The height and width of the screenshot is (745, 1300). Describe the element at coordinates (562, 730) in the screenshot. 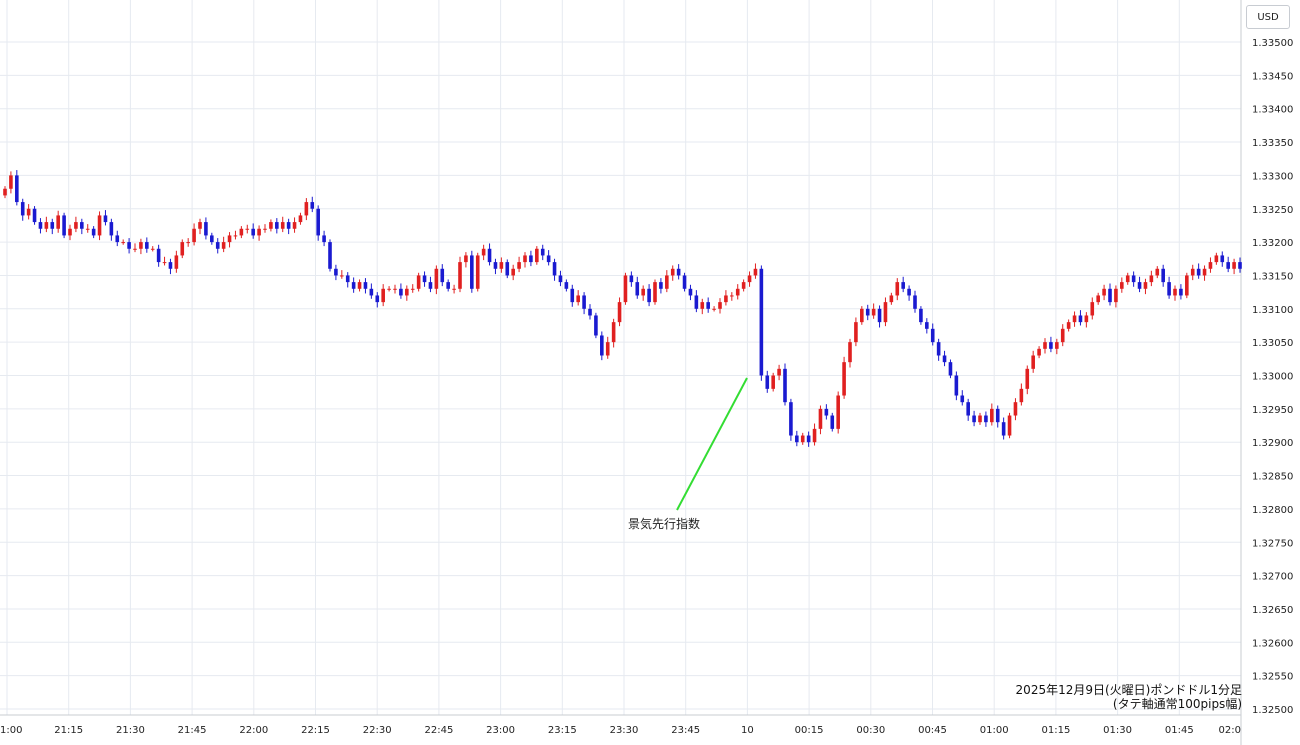

I see `time-tick-label: 23:15` at that location.